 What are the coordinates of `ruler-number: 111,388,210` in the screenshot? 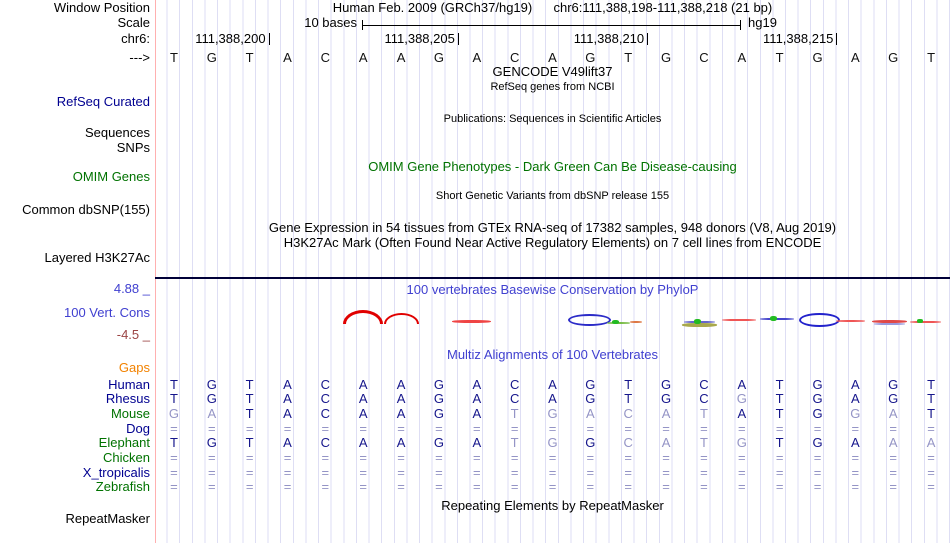 It's located at (609, 38).